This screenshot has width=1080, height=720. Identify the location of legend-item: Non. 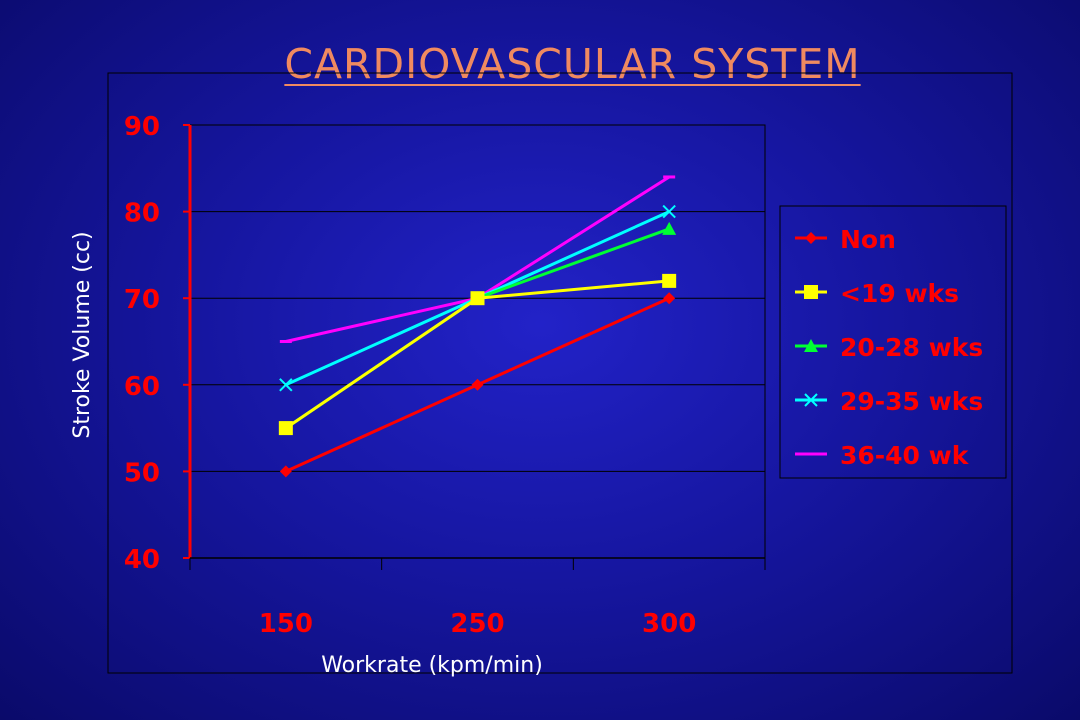
(845, 239).